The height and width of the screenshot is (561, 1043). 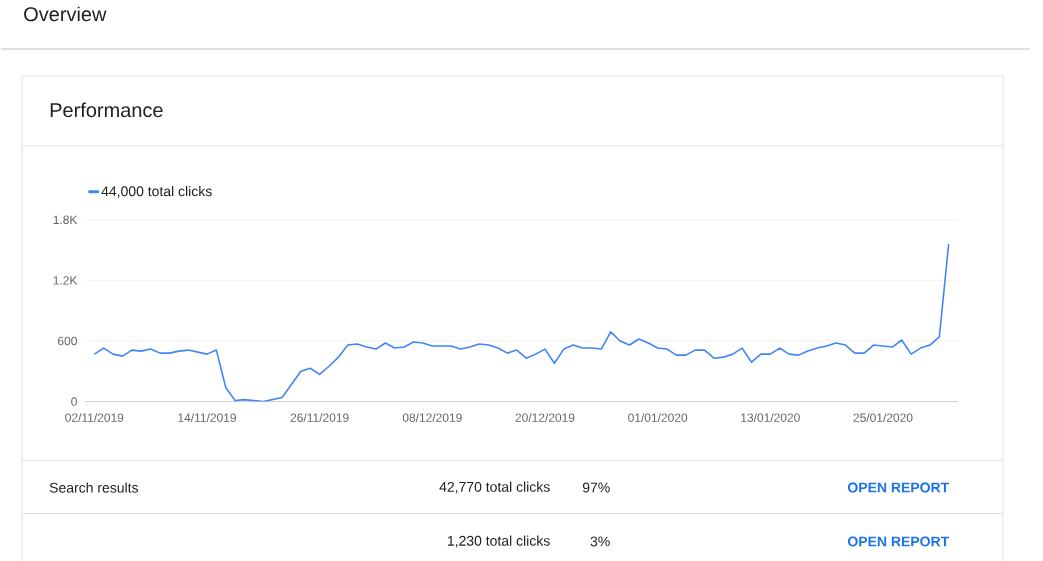 I want to click on x-tick-label: 25/01/2020, so click(x=883, y=417).